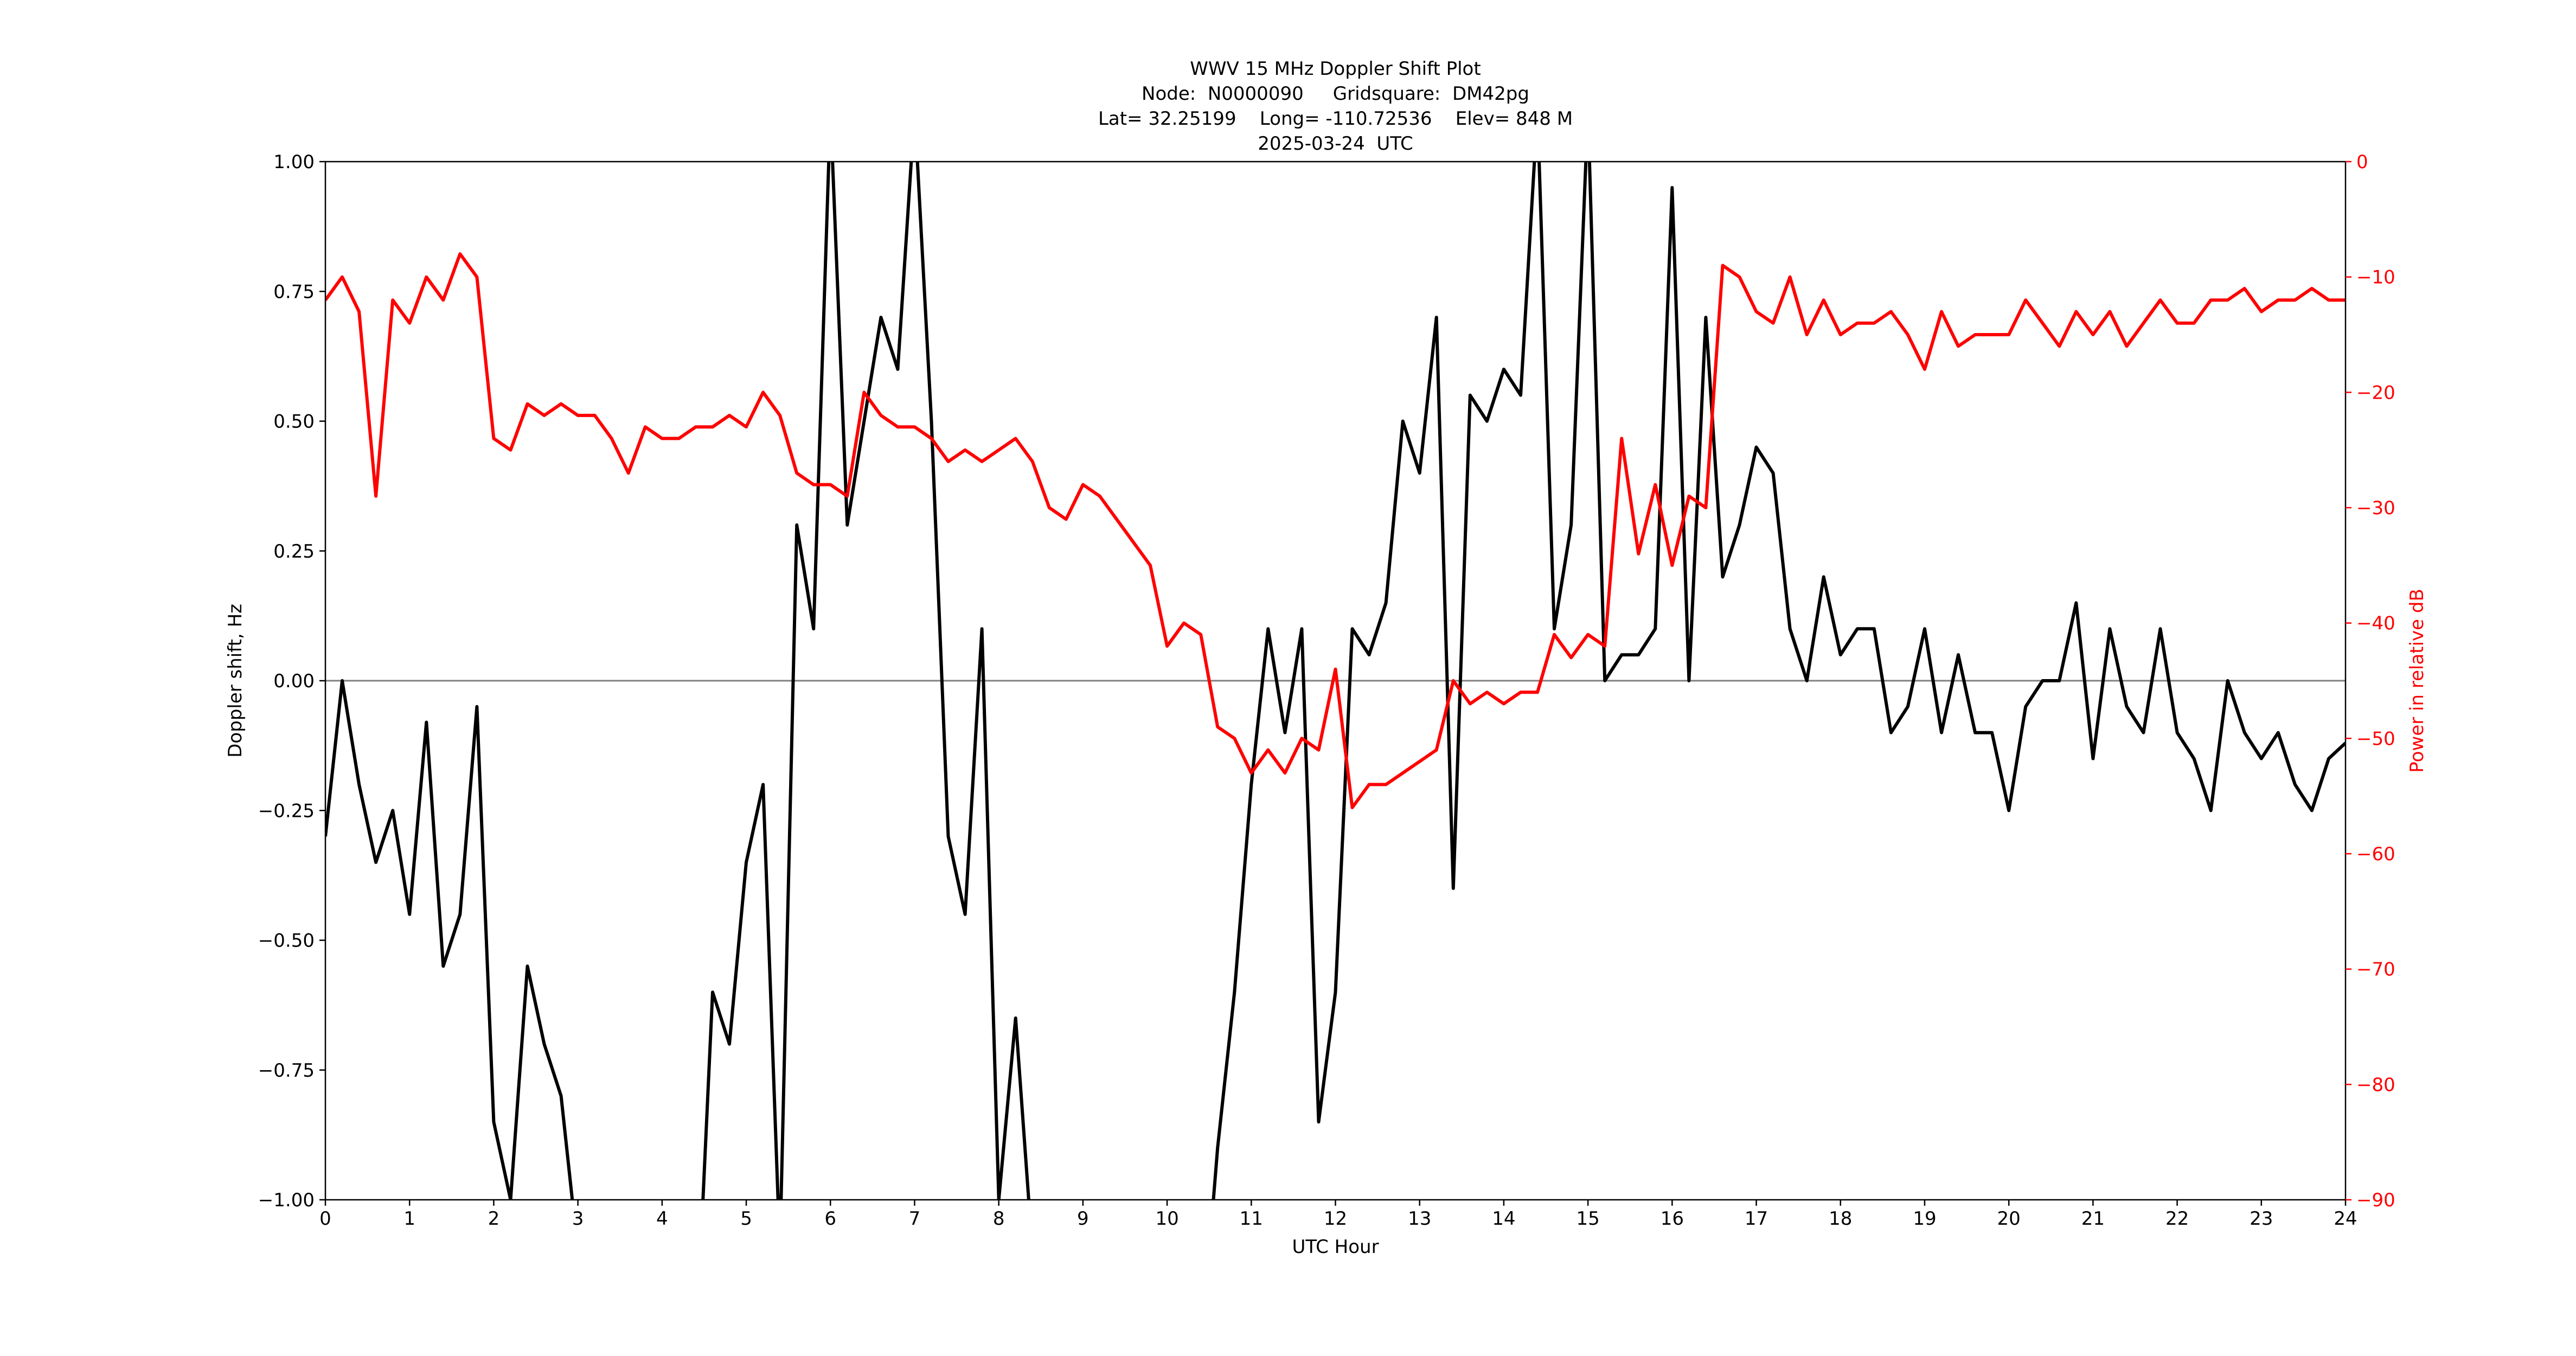  Describe the element at coordinates (830, 1219) in the screenshot. I see `x-tick-label: 6` at that location.